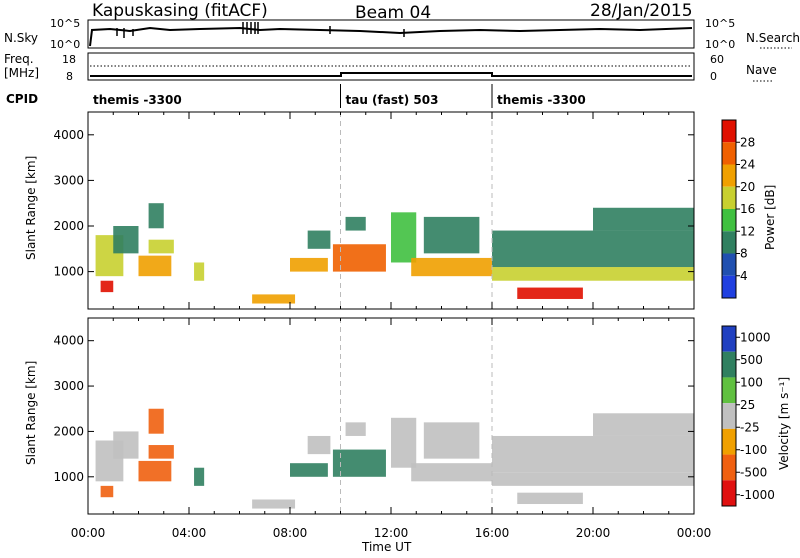 This screenshot has height=558, width=800. Describe the element at coordinates (22, 99) in the screenshot. I see `cpid-label: CPID` at that location.